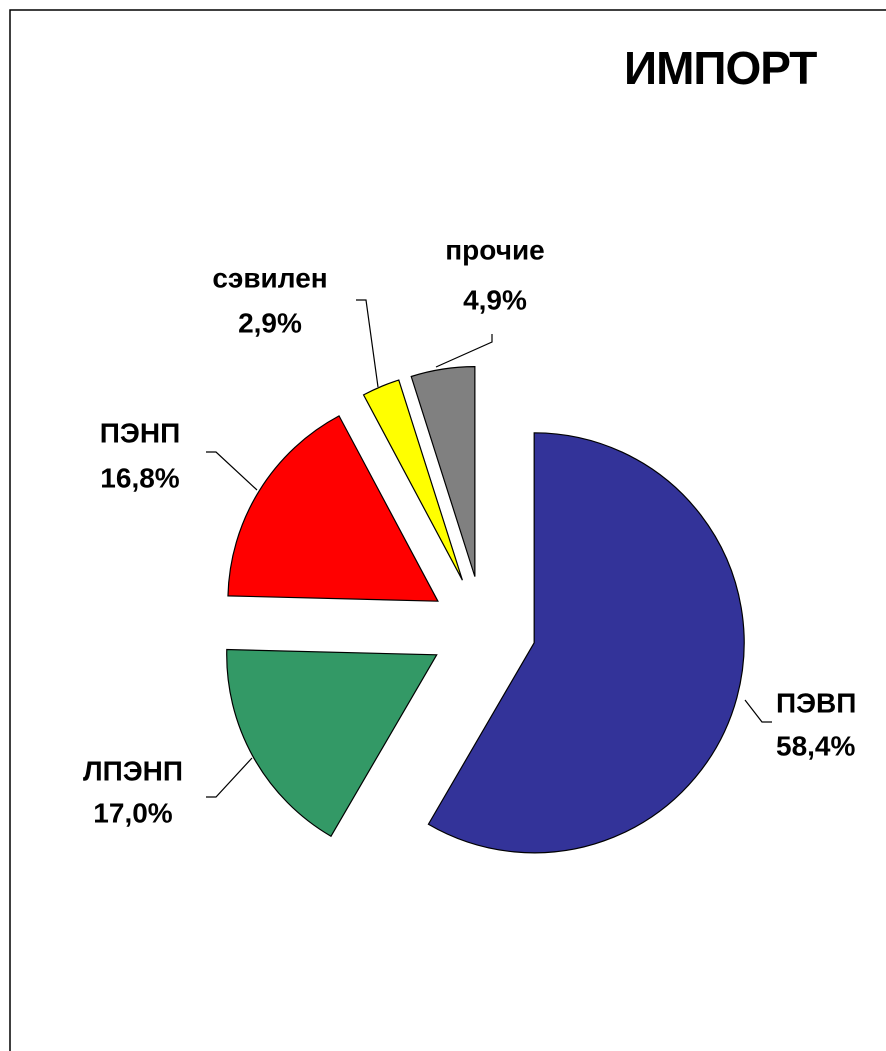 This screenshot has width=886, height=1051. I want to click on chart-title: ИМПОРТ, so click(720, 68).